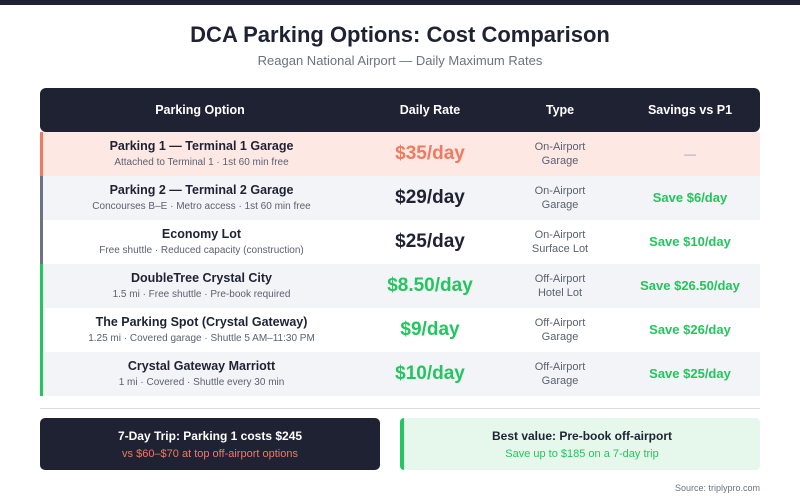 The image size is (800, 500). I want to click on savings-value: —, so click(690, 154).